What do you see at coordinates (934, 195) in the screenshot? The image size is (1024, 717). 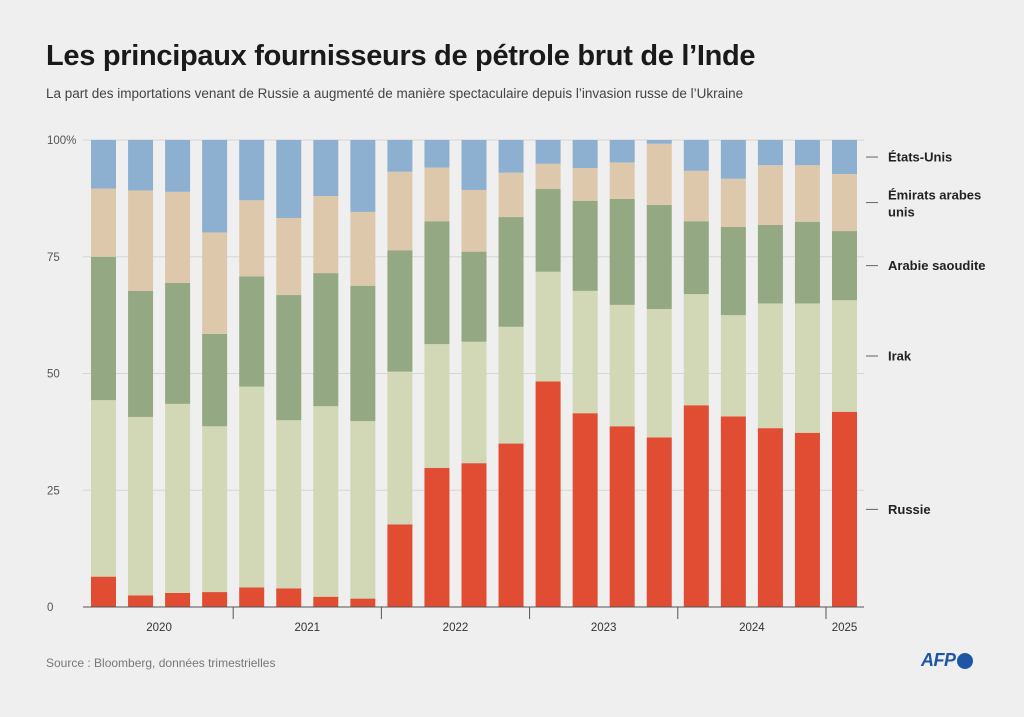 I see `legend-label-line: Émirats arabes` at bounding box center [934, 195].